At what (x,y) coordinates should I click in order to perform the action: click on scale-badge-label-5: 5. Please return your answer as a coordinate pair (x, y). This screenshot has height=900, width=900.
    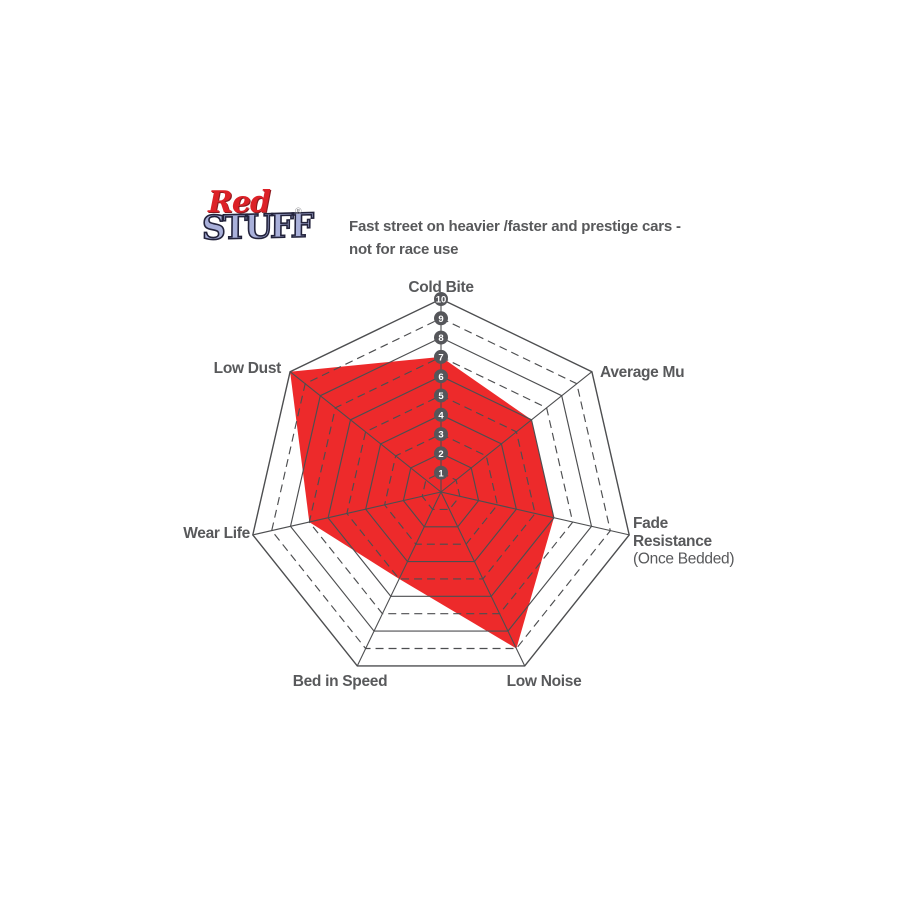
    Looking at the image, I should click on (441, 396).